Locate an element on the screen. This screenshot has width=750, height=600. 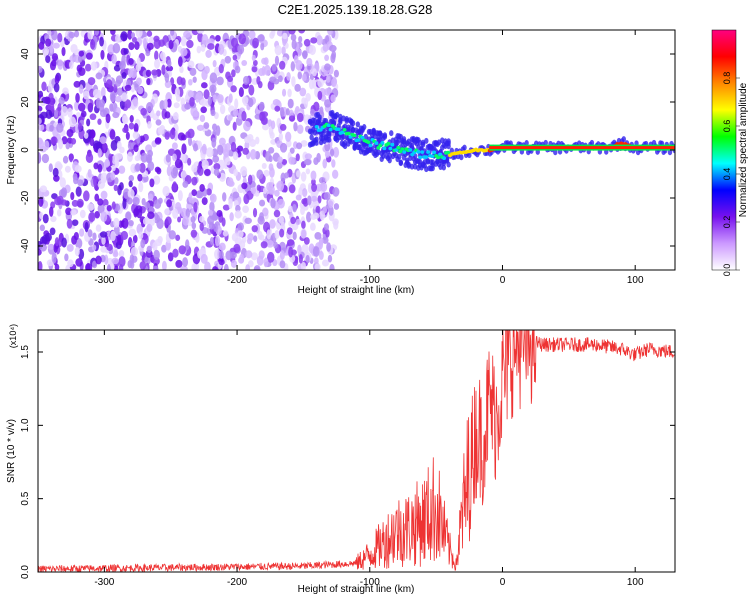
y-tick-label: 1.5 is located at coordinates (25, 352).